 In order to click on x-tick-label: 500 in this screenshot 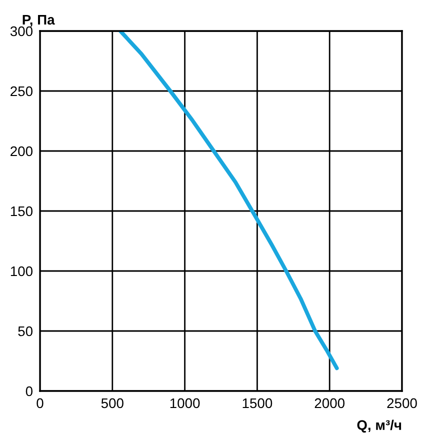, I will do `click(112, 403)`.